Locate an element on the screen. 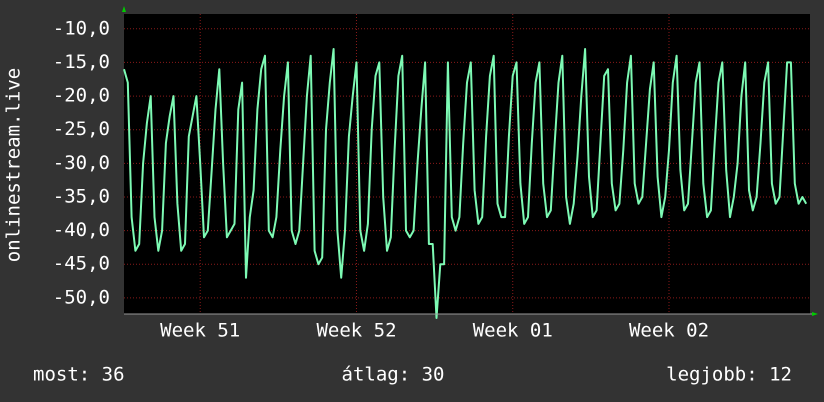  stat-label: legjobb: 12 is located at coordinates (729, 375).